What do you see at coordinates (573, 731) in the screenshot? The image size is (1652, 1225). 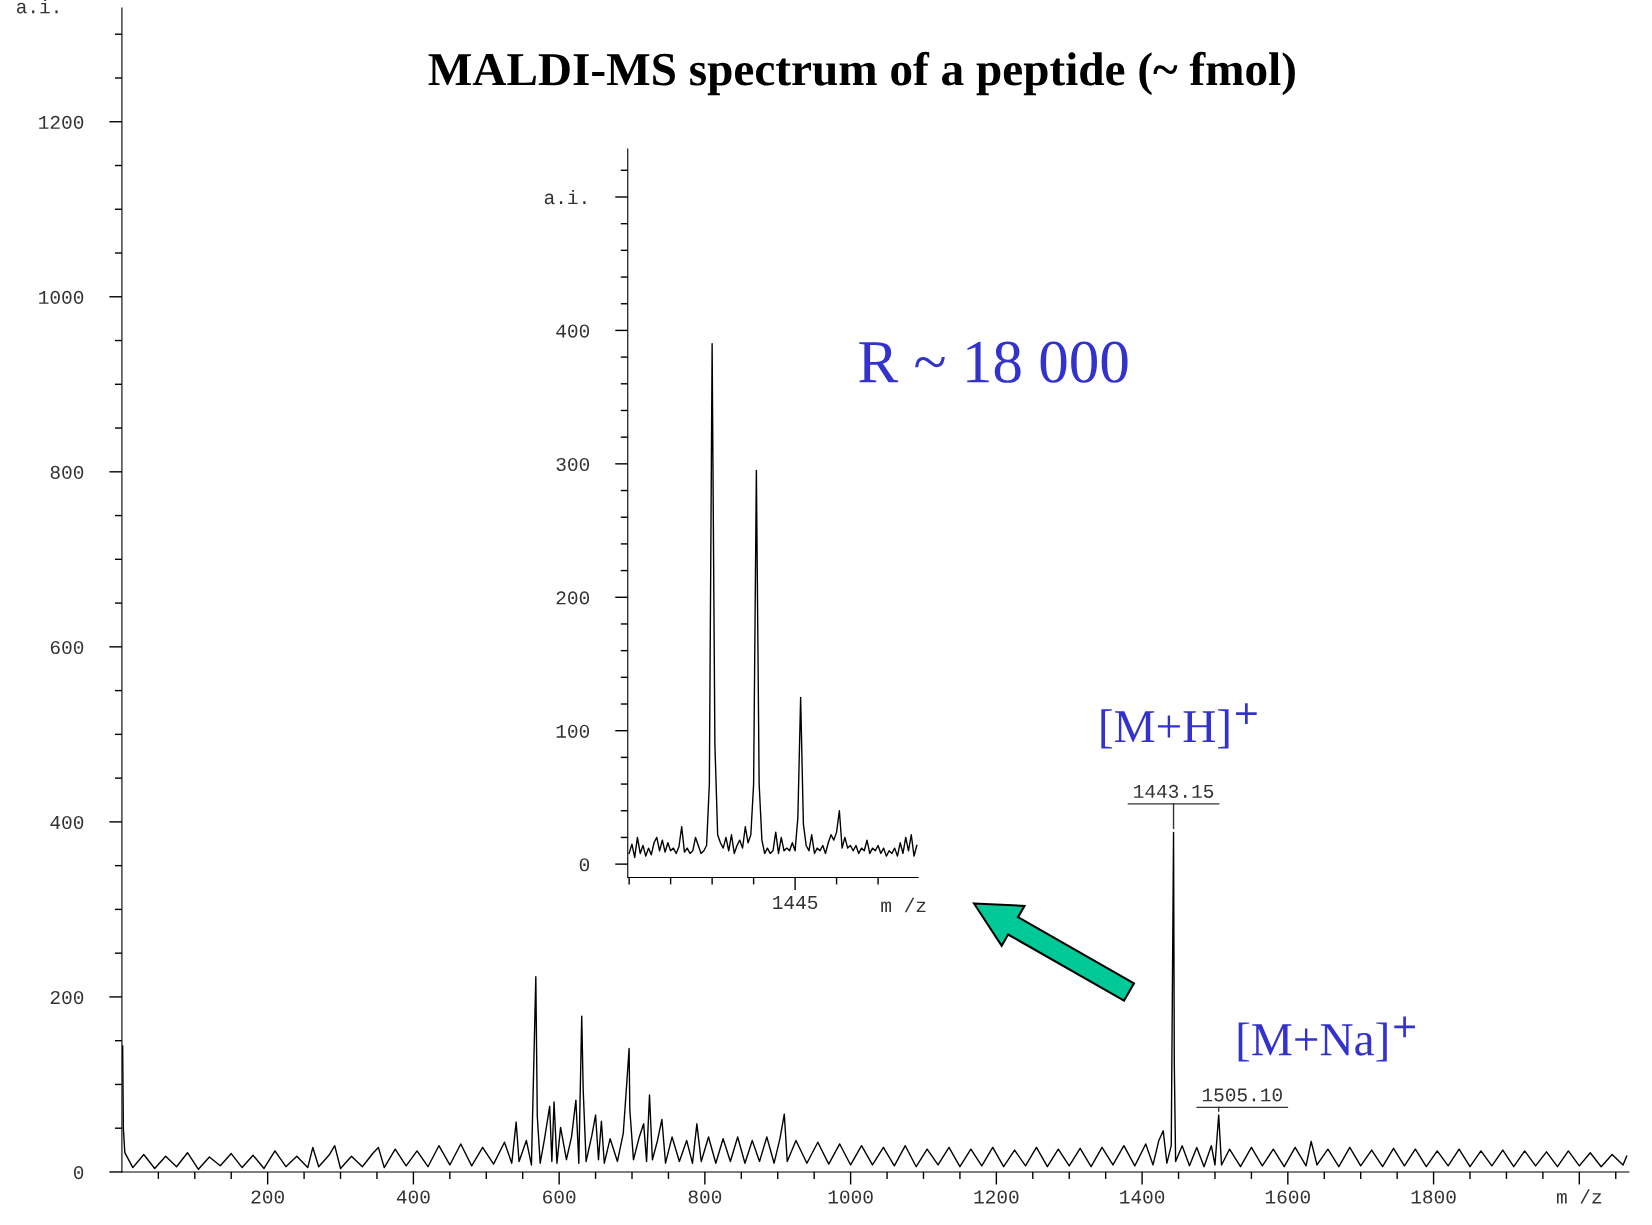 I see `y-tick-label: 100` at bounding box center [573, 731].